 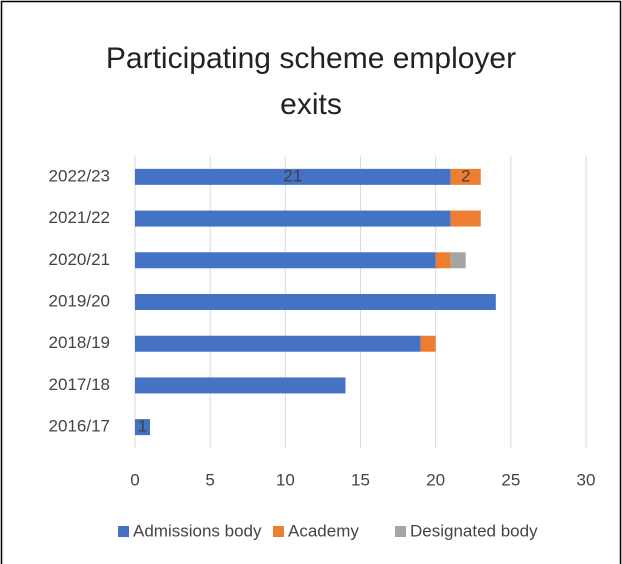 What do you see at coordinates (79, 217) in the screenshot?
I see `y-tick-label: 2021/22` at bounding box center [79, 217].